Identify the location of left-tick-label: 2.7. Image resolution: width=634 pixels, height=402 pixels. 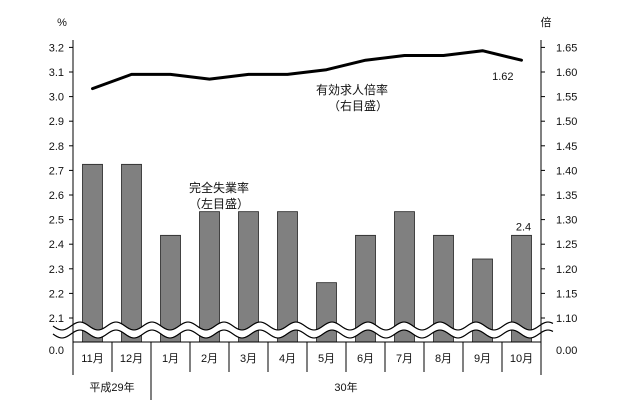
(56, 171).